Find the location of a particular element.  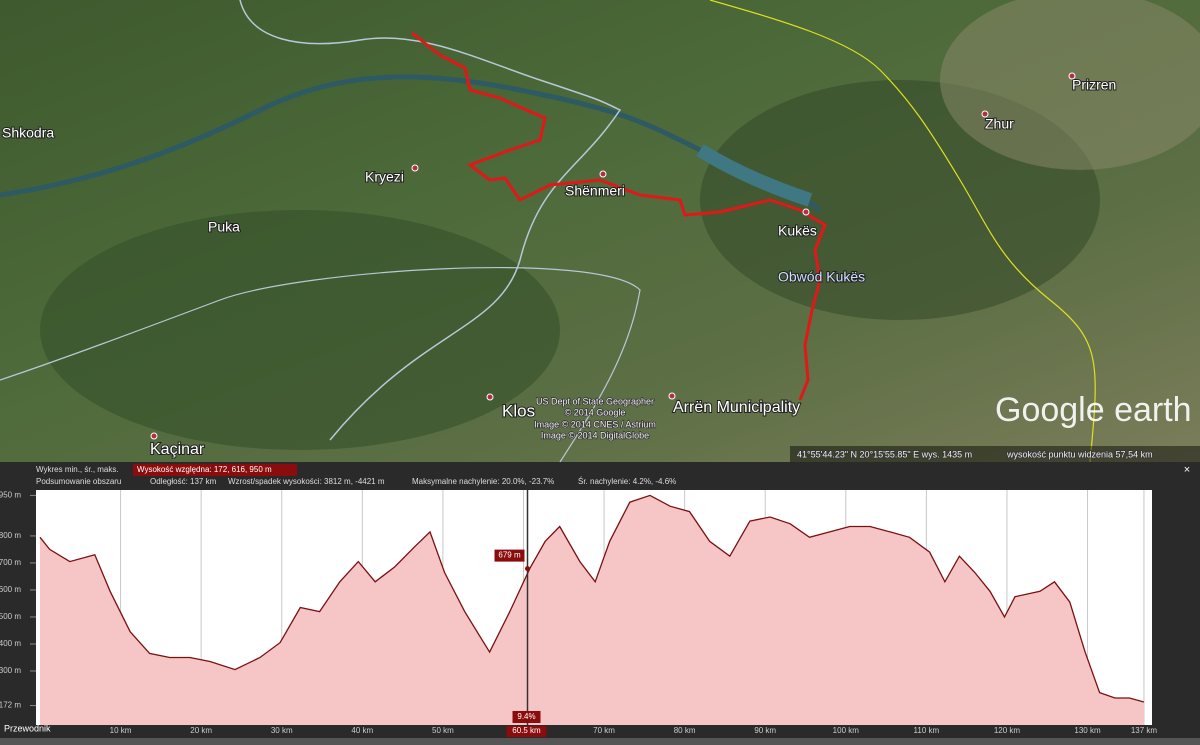

close-button: × is located at coordinates (1187, 470).